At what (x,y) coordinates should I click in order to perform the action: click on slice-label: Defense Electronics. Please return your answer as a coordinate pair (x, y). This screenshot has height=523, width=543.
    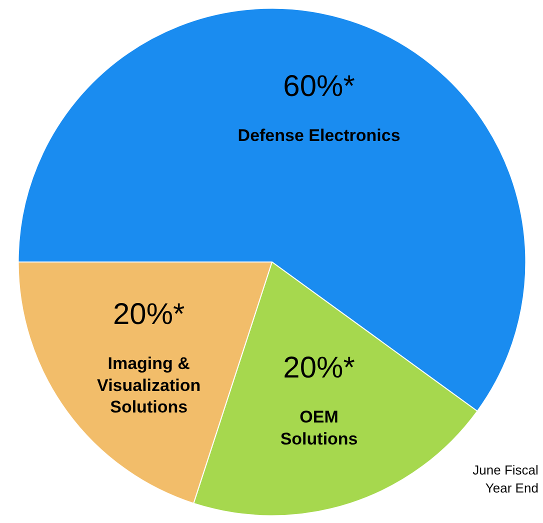
    Looking at the image, I should click on (319, 136).